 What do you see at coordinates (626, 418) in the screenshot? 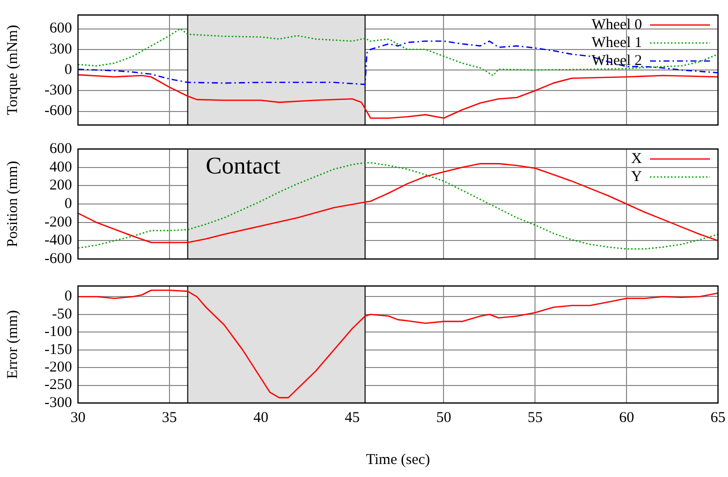
I see `x-tick-label: 60` at bounding box center [626, 418].